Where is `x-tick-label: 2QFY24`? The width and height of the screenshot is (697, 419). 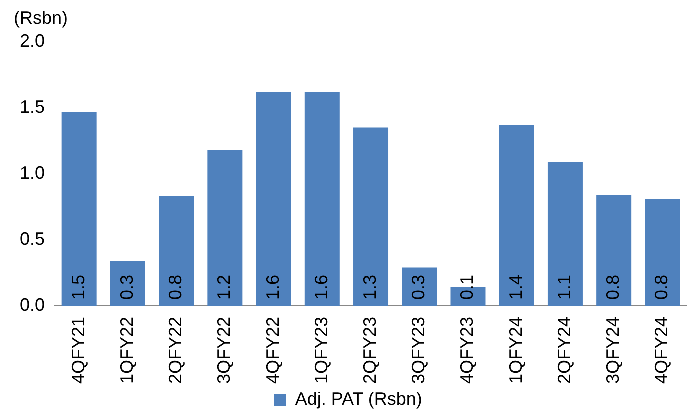
x-tick-label: 2QFY24 is located at coordinates (564, 350).